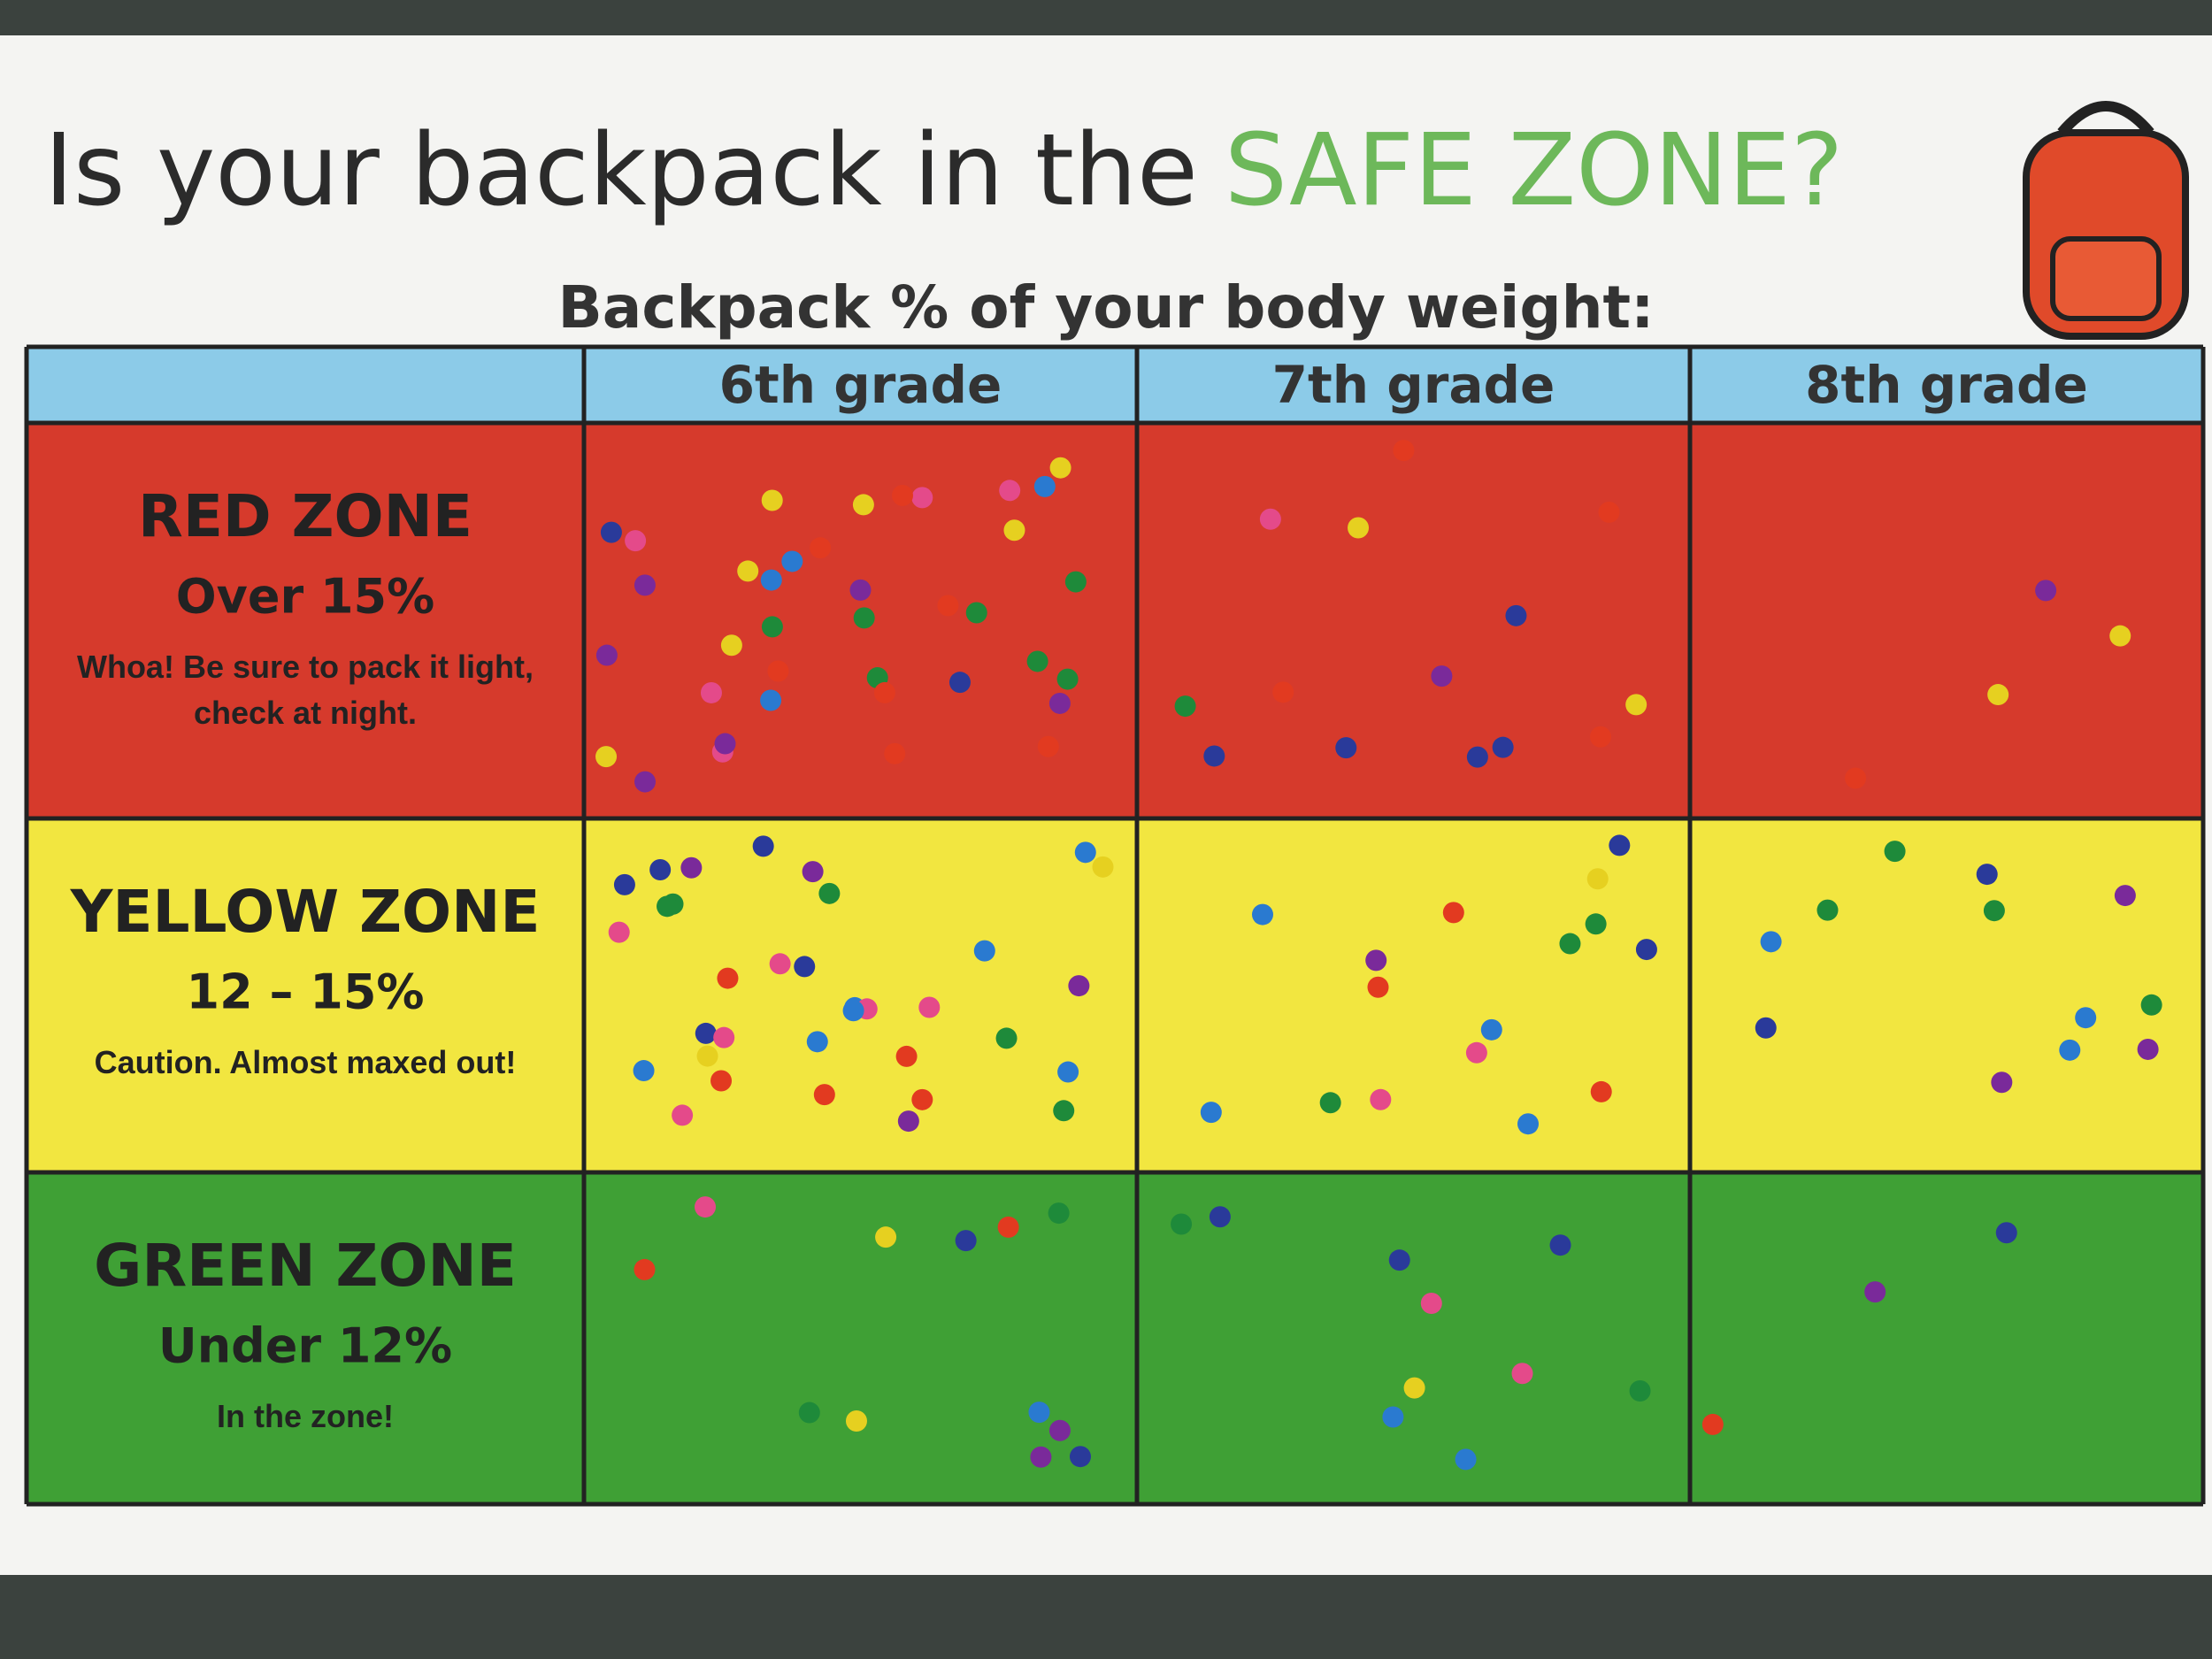 This screenshot has width=2212, height=1659. What do you see at coordinates (305, 516) in the screenshot?
I see `zone-name: RED ZONE` at bounding box center [305, 516].